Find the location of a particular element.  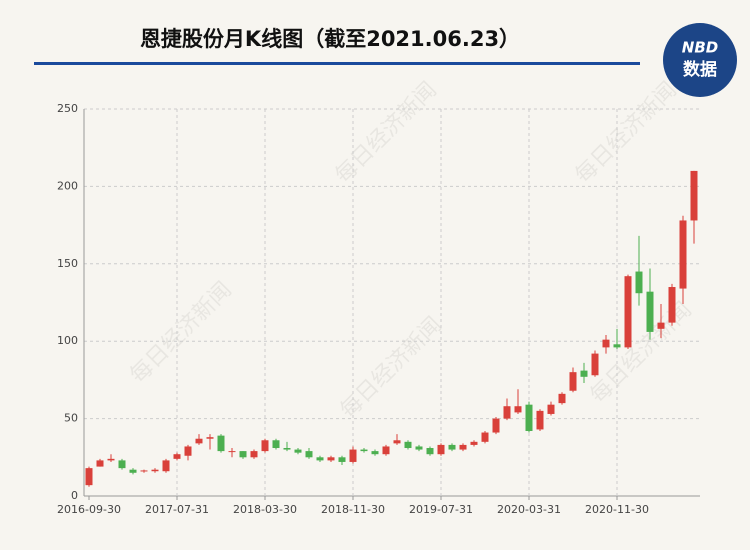

logo-text: 数据 is located at coordinates (700, 69).